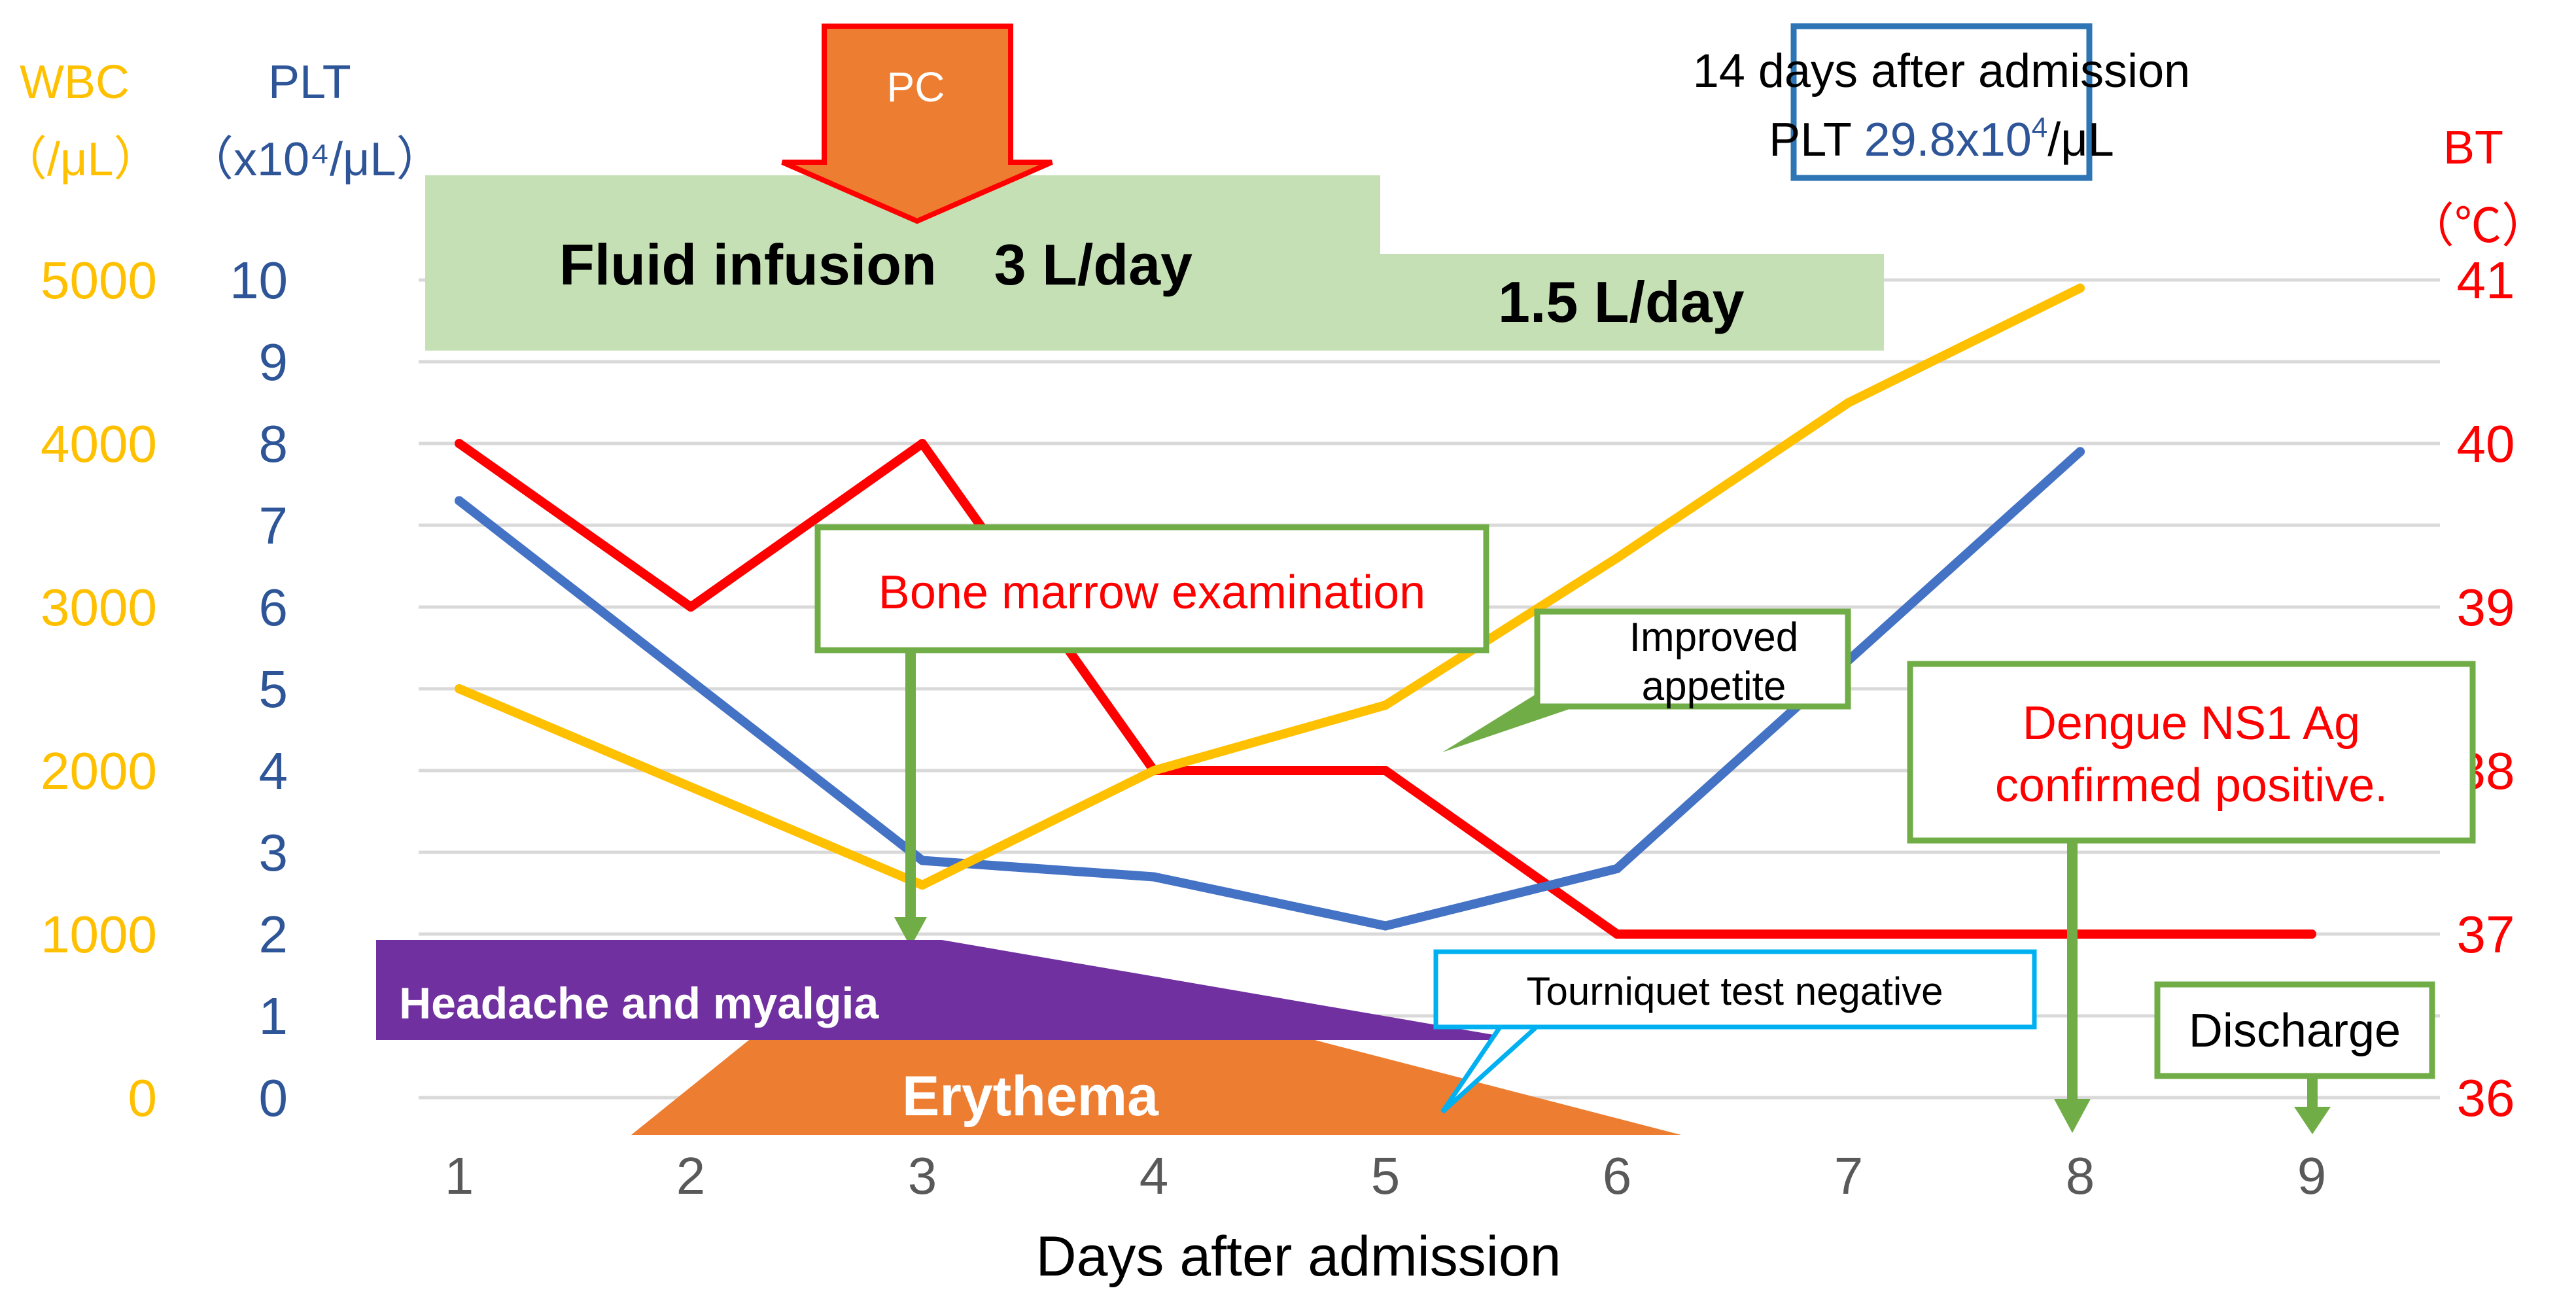  Describe the element at coordinates (2478, 226) in the screenshot. I see `bt-axis-unit: （℃）` at that location.